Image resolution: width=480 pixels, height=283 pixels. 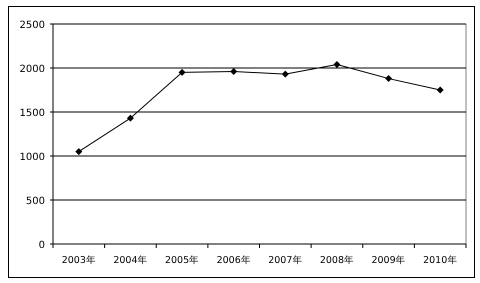 I want to click on y-tick-label: 0, so click(x=41, y=245).